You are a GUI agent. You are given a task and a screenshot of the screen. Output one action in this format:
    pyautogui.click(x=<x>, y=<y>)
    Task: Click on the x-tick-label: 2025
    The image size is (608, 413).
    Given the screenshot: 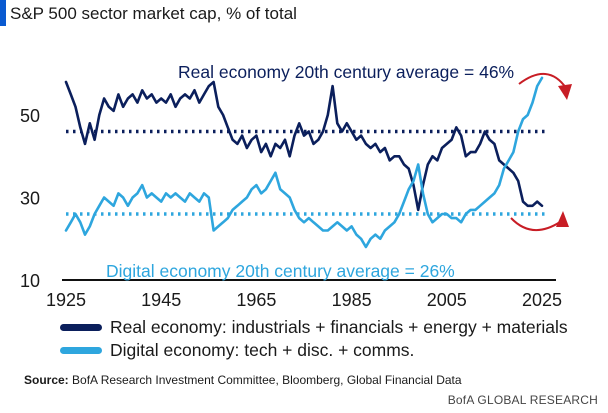 What is the action you would take?
    pyautogui.click(x=542, y=300)
    